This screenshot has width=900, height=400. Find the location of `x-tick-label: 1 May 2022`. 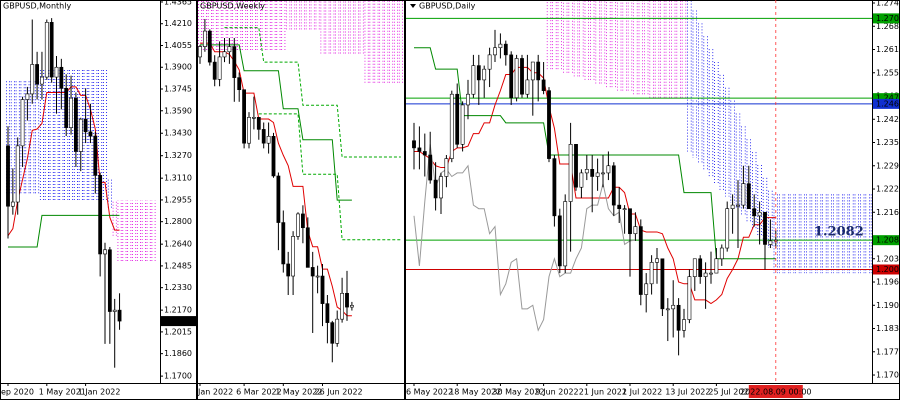

x-tick-label: 1 May 2022 is located at coordinates (298, 392).